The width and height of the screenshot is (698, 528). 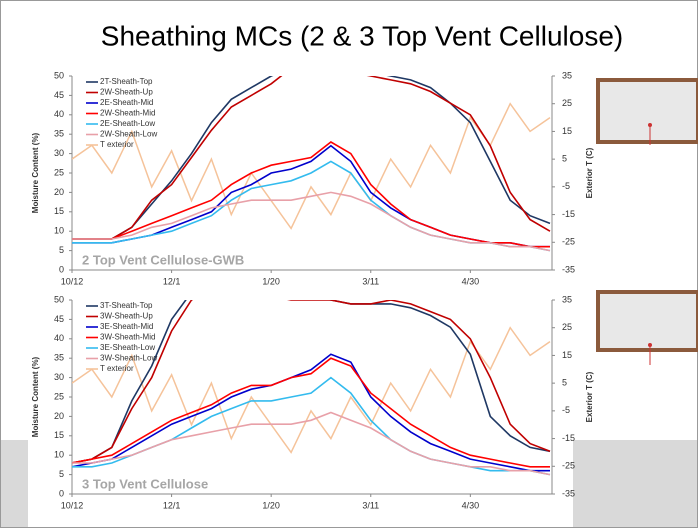 What do you see at coordinates (127, 113) in the screenshot?
I see `legend-label: 2W-Sheath-Mid` at bounding box center [127, 113].